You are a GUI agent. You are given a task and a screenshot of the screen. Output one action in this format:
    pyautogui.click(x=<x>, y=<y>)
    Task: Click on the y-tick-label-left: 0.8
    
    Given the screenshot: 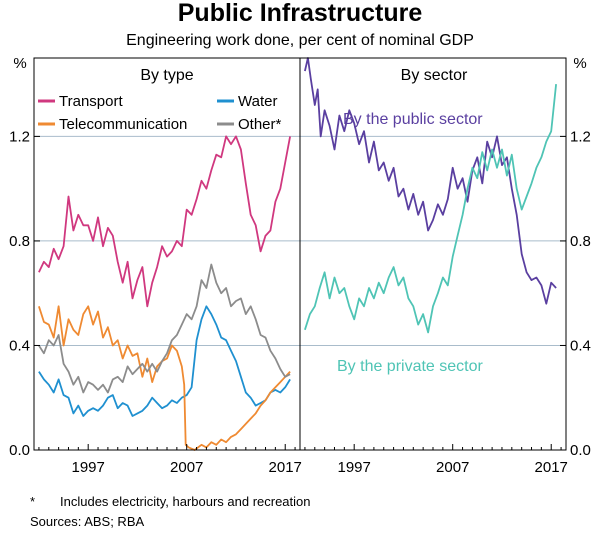 What is the action you would take?
    pyautogui.click(x=19, y=241)
    